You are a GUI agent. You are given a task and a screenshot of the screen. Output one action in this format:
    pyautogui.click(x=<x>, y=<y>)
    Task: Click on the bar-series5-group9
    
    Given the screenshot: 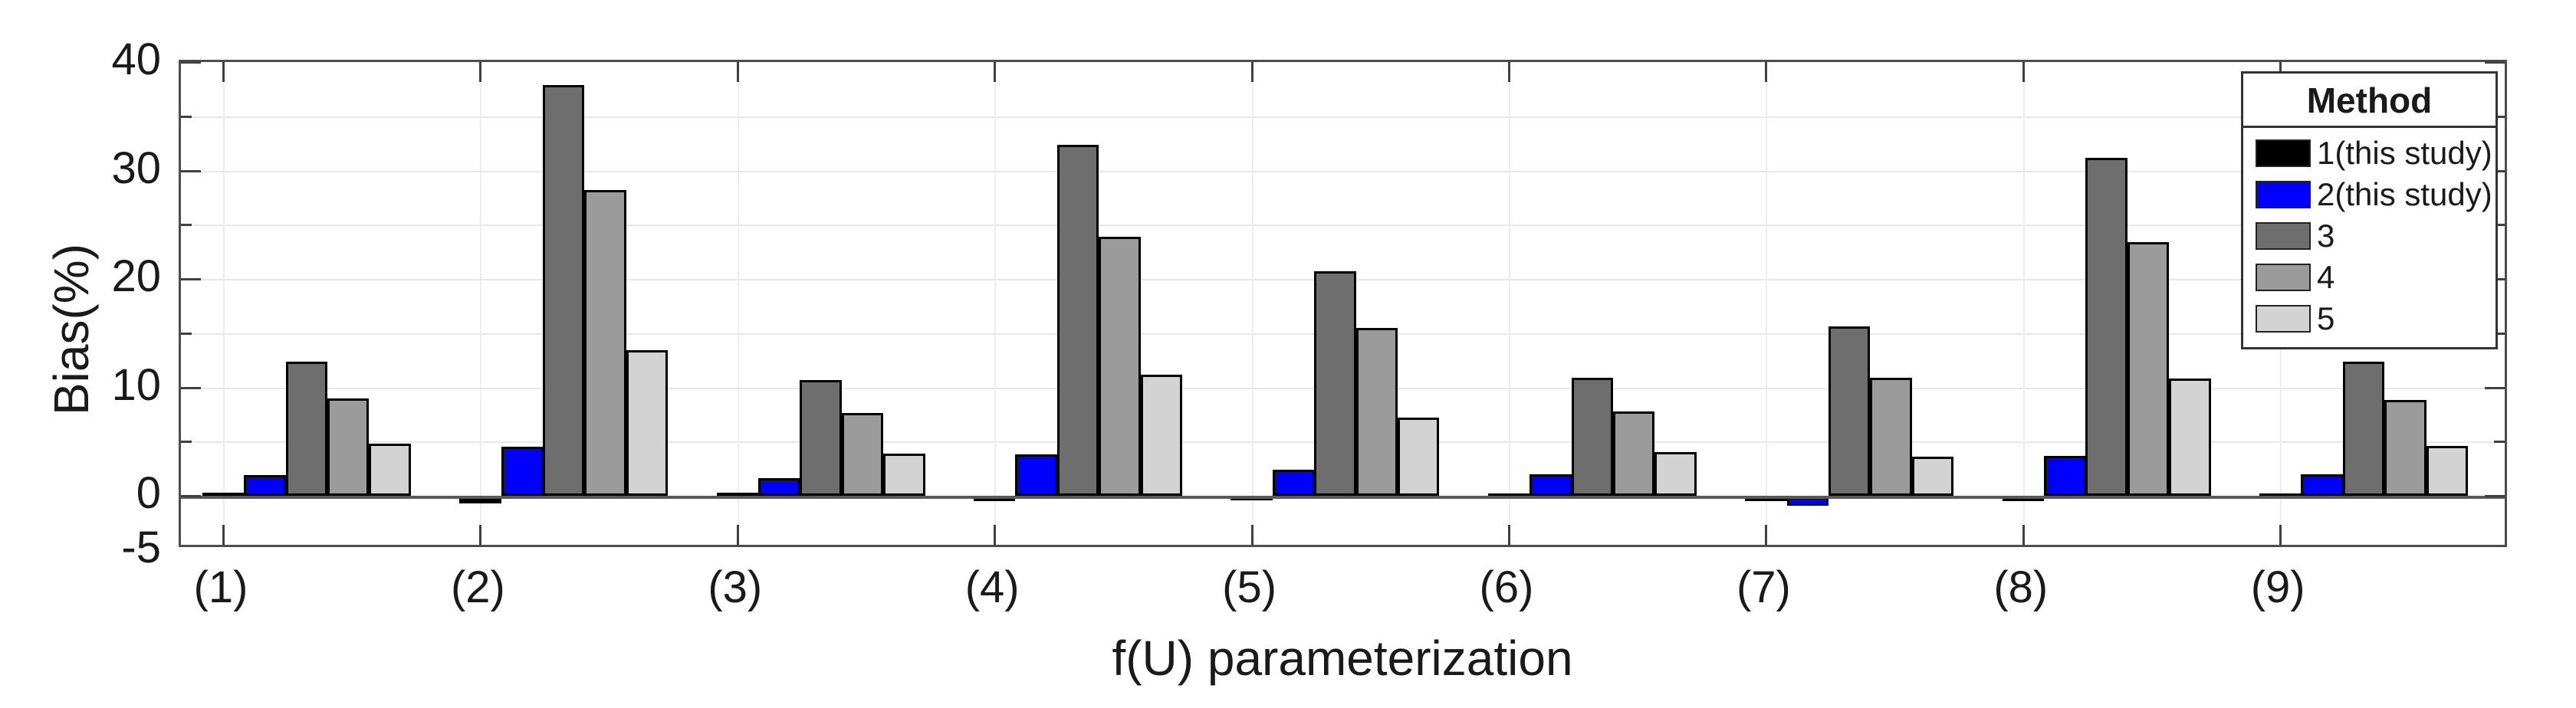 What is the action you would take?
    pyautogui.click(x=2447, y=471)
    